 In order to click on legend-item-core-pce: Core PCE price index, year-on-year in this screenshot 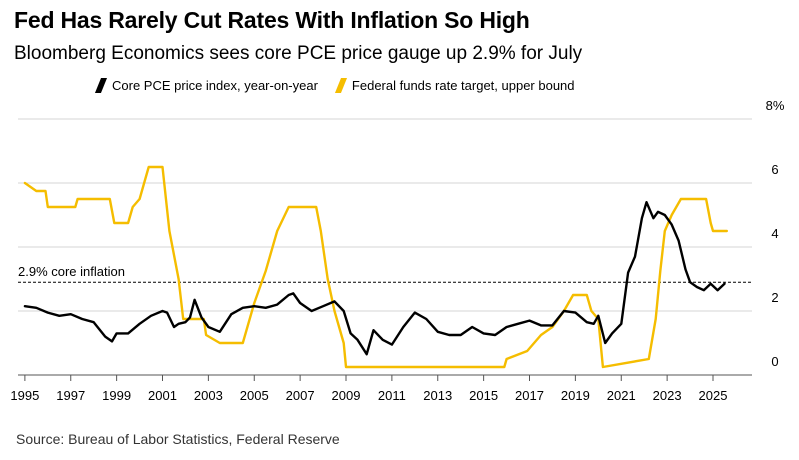, I will do `click(206, 85)`.